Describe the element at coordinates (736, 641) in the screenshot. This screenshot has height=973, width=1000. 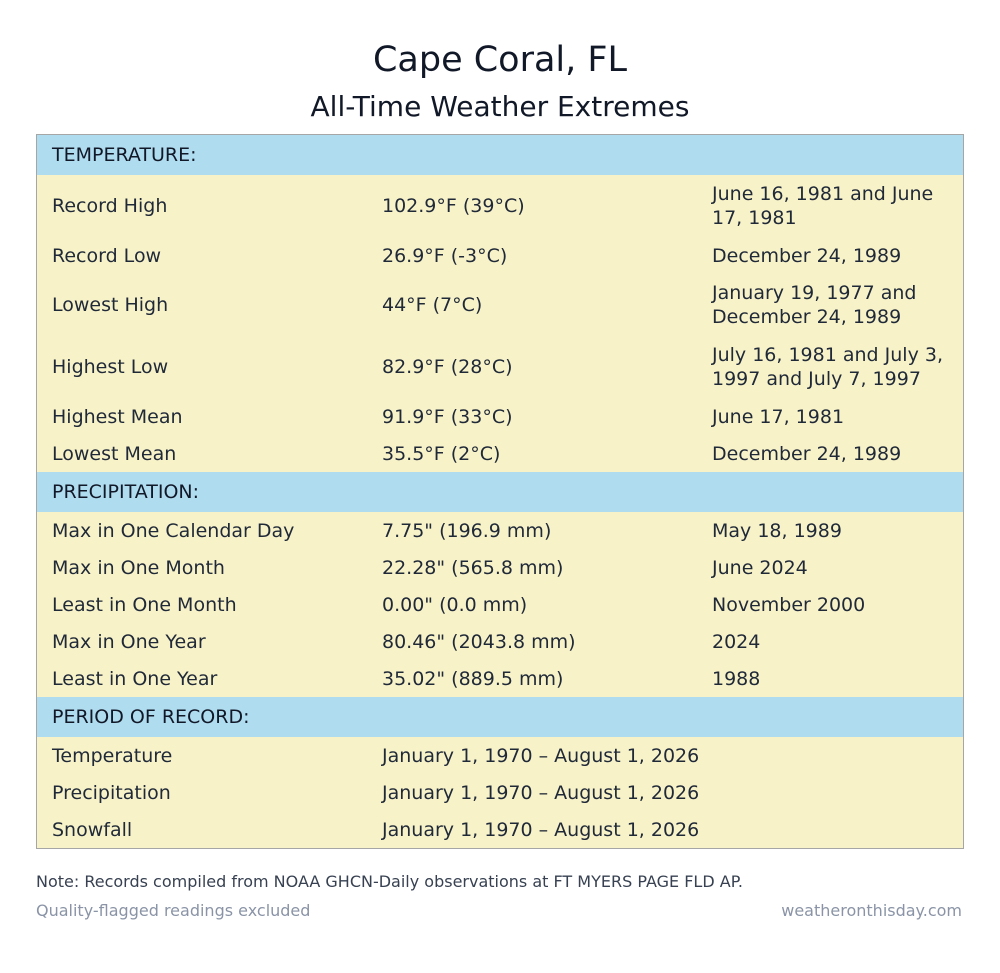
I see `row-date: 2024` at that location.